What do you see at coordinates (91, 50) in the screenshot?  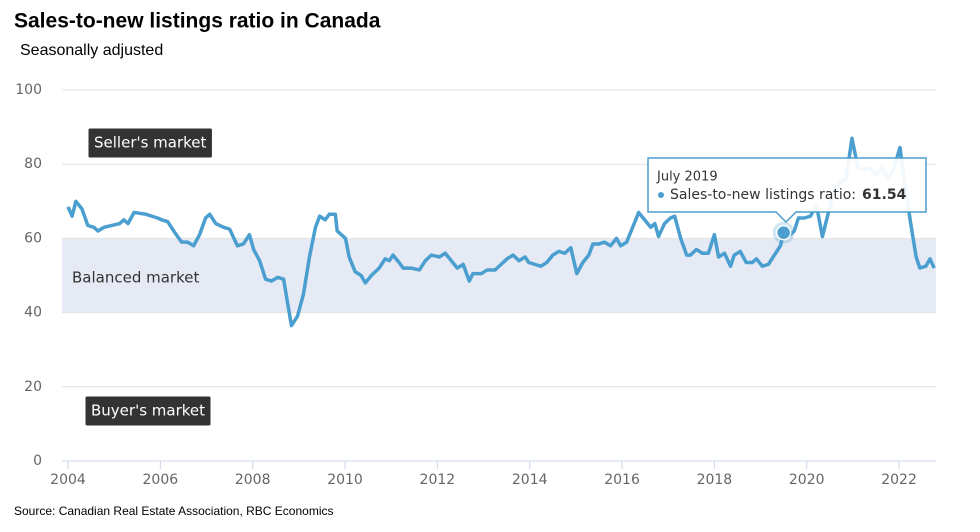 I see `chart-subtitle: Seasonally adjusted` at bounding box center [91, 50].